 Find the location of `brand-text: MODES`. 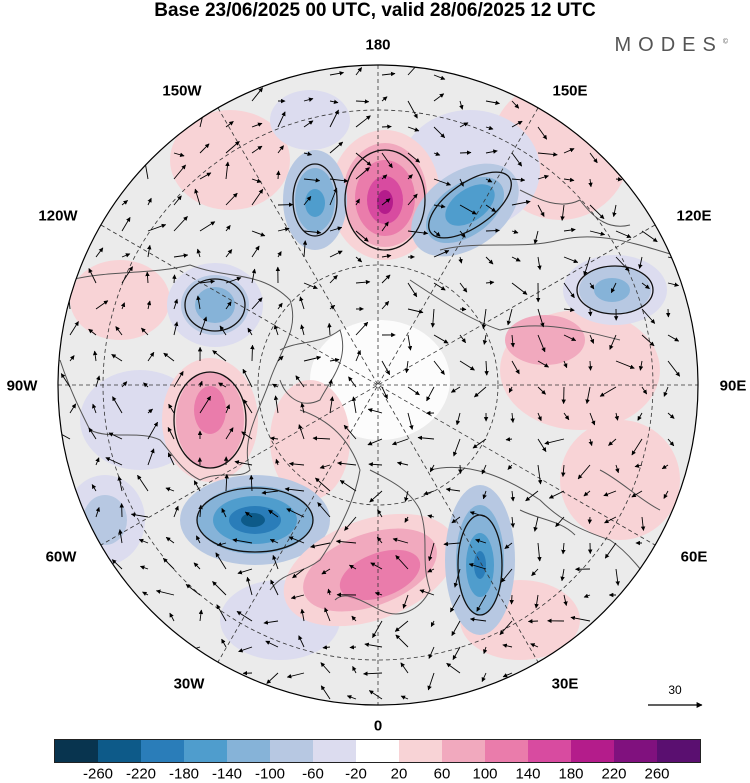

brand-text: MODES is located at coordinates (668, 45).